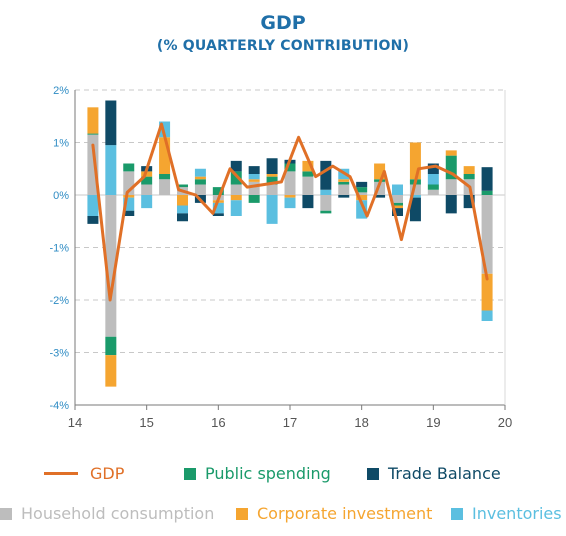  What do you see at coordinates (146, 422) in the screenshot?
I see `x-tick-label: 15` at bounding box center [146, 422].